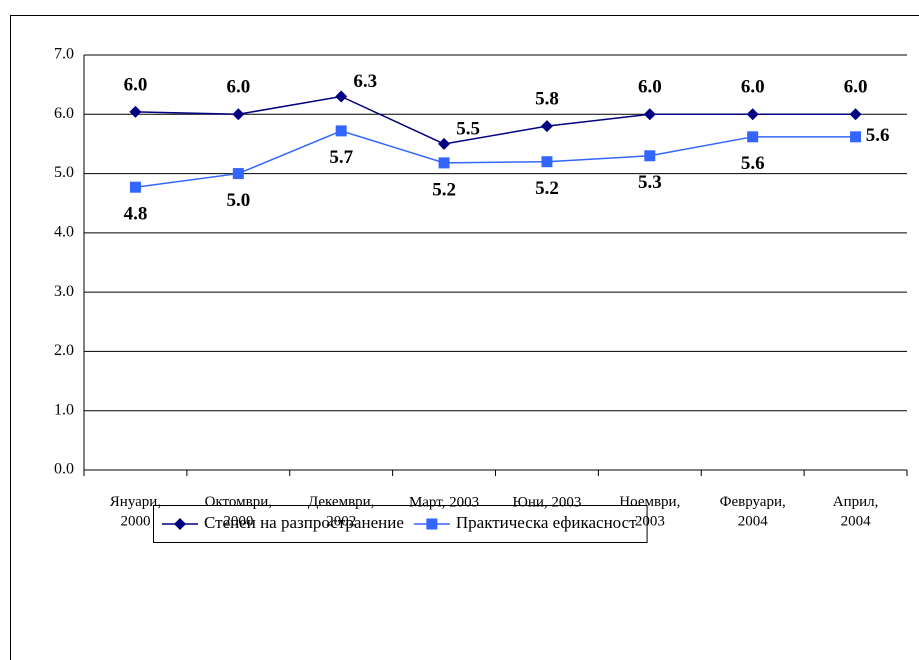 The image size is (919, 660). Describe the element at coordinates (546, 502) in the screenshot. I see `x-tick-label: Юни, 2003` at that location.